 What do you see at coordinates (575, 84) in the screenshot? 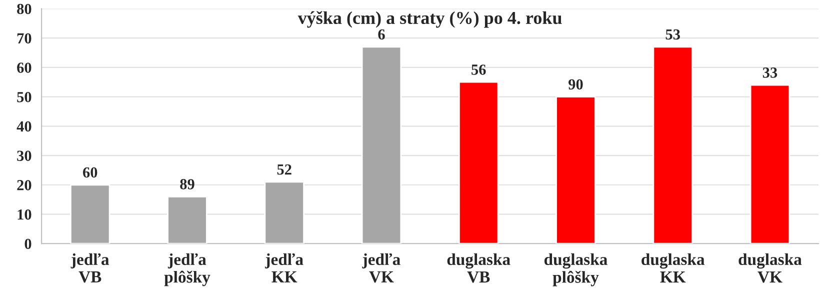
I see `annotation: 90` at bounding box center [575, 84].